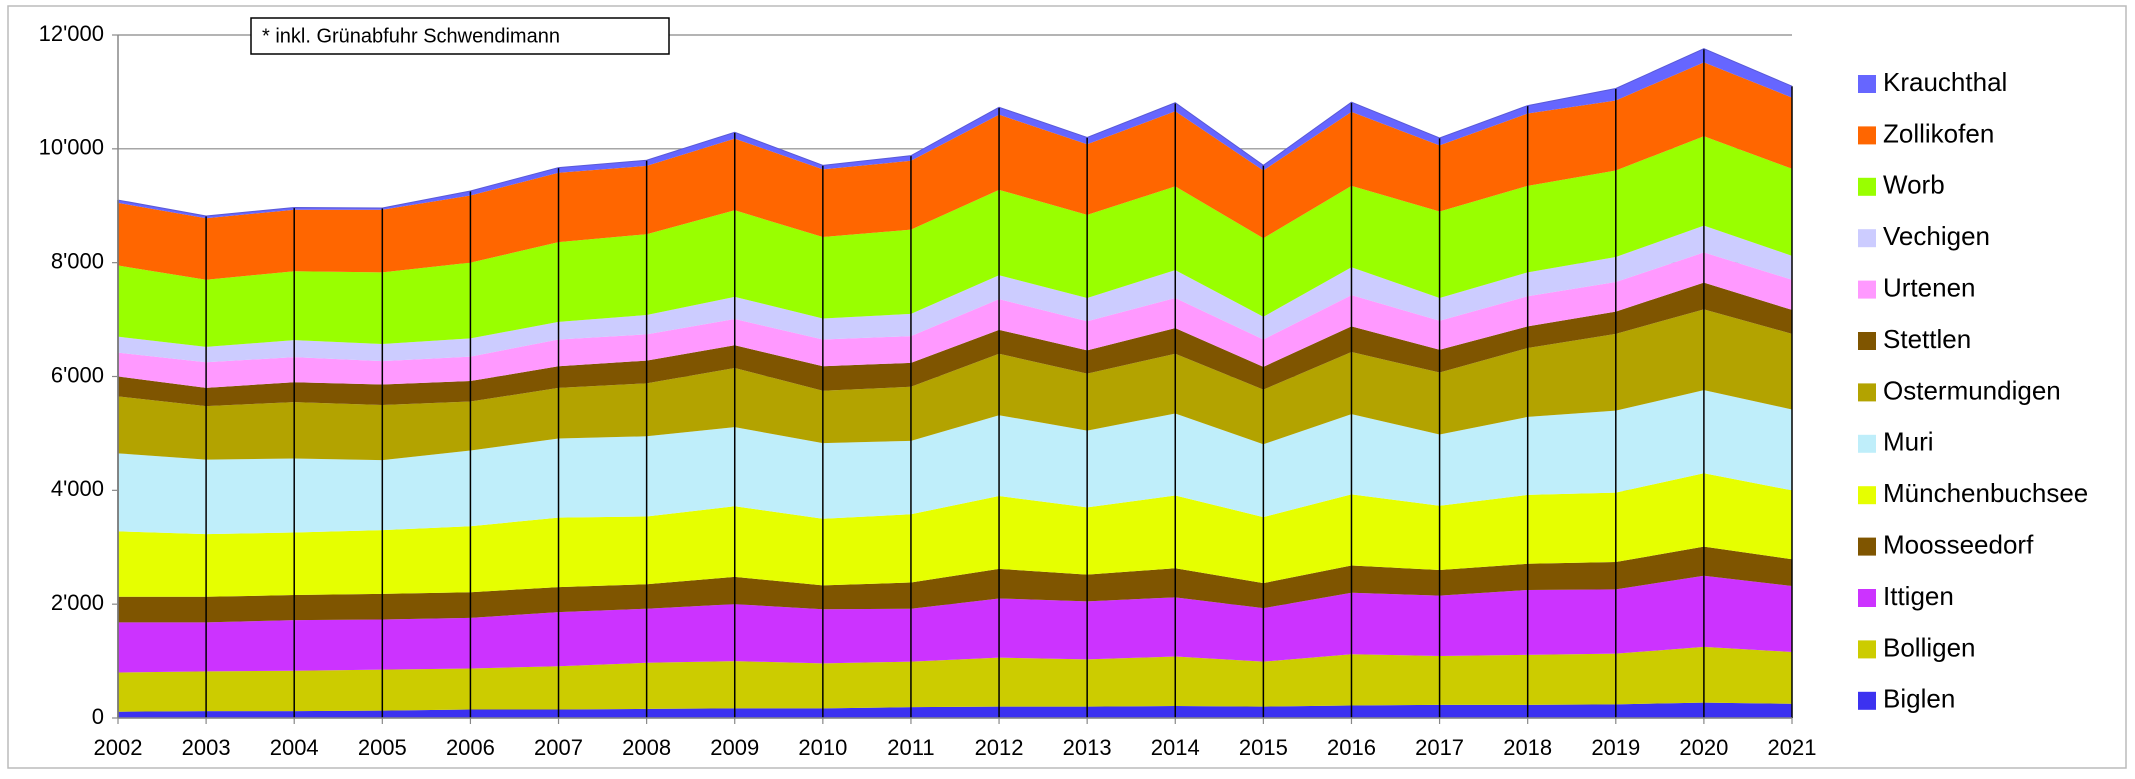  What do you see at coordinates (1929, 287) in the screenshot?
I see `legend-label: Urtenen` at bounding box center [1929, 287].